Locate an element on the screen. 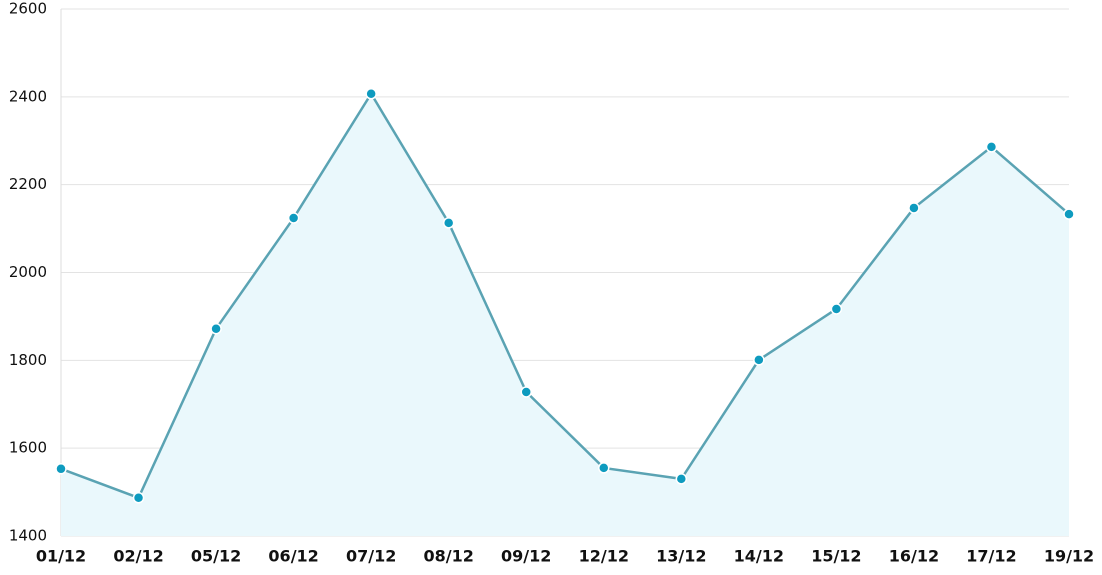  y-tick-label: 1600 is located at coordinates (28, 448).